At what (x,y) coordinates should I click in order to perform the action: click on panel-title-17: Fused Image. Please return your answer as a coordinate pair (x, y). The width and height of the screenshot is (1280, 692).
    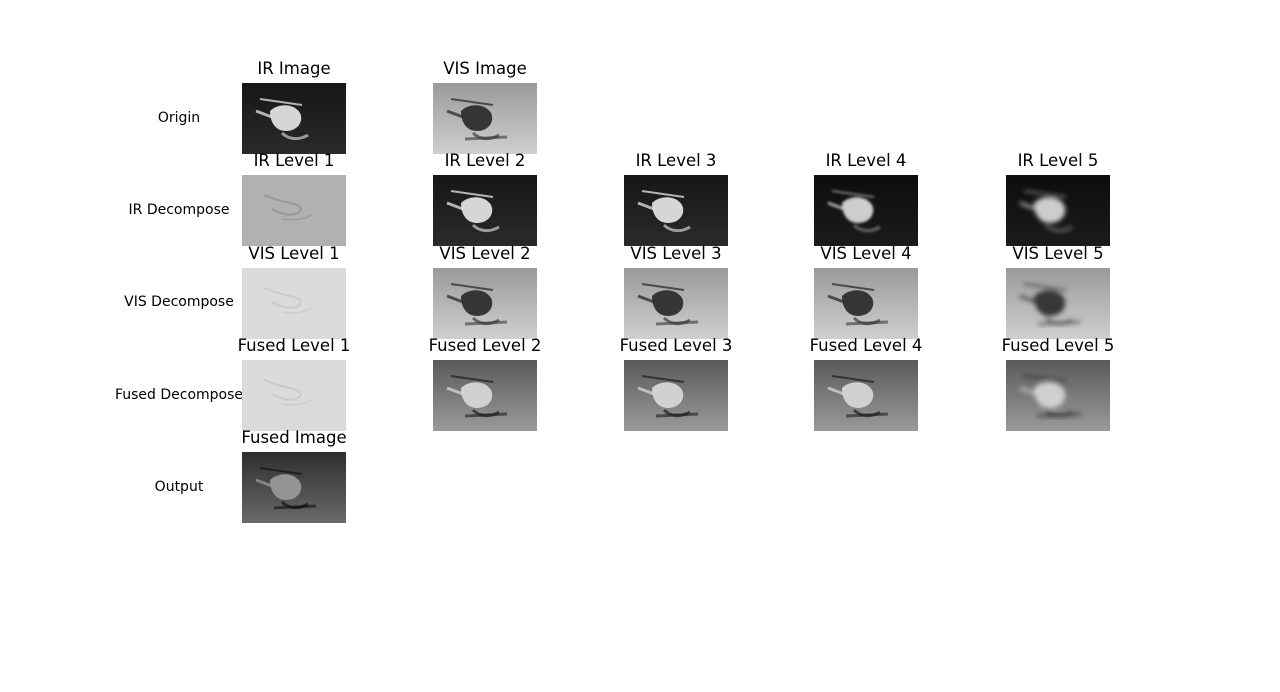
    Looking at the image, I should click on (294, 437).